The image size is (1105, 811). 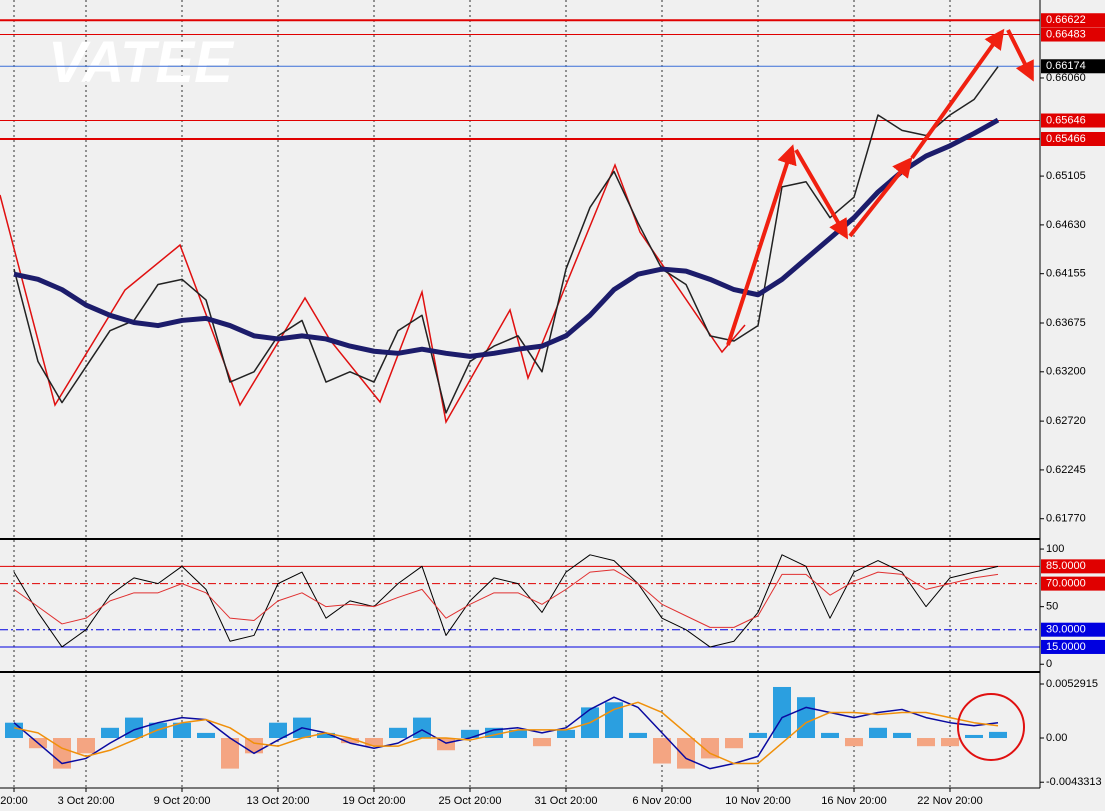 I want to click on level-label: 15.0000, so click(x=1066, y=647).